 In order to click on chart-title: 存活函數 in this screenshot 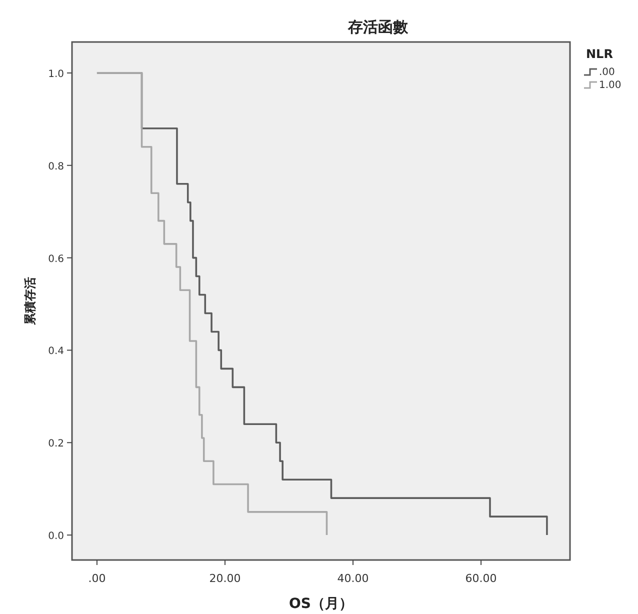, I will do `click(378, 27)`.